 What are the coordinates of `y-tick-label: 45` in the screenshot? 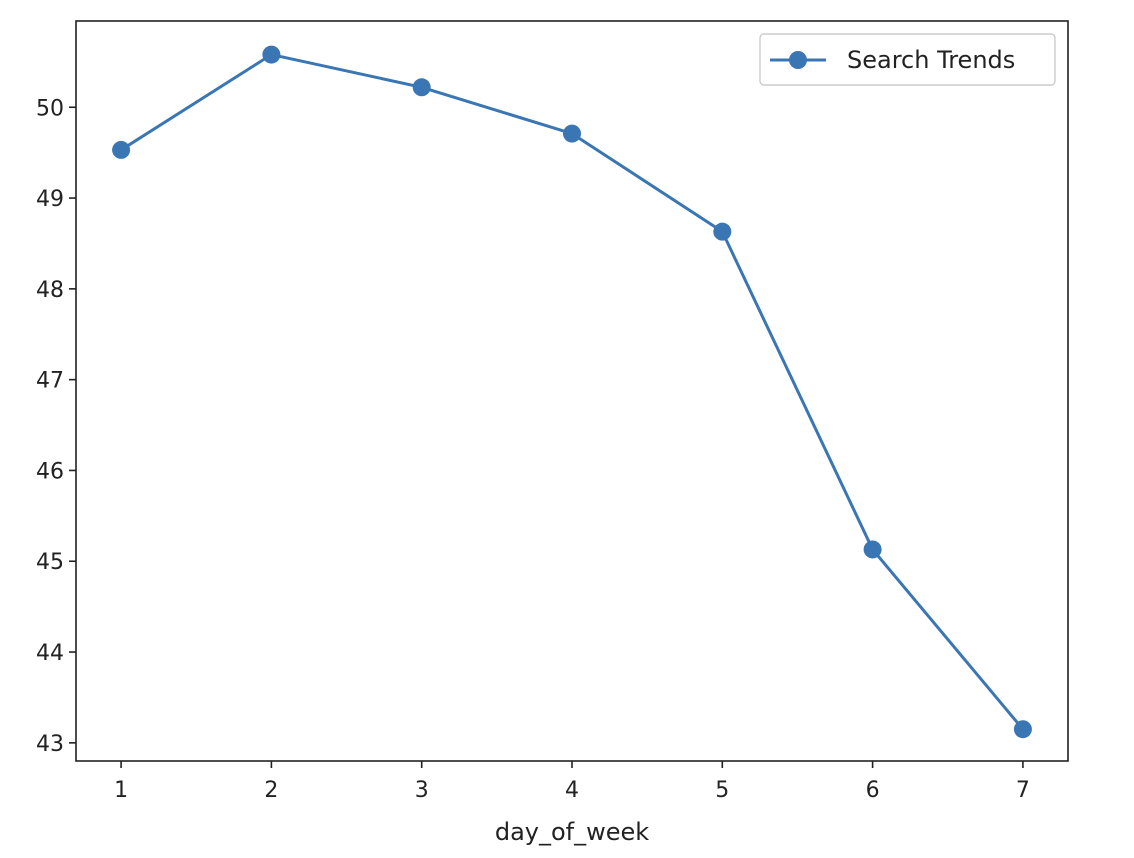 It's located at (50, 562).